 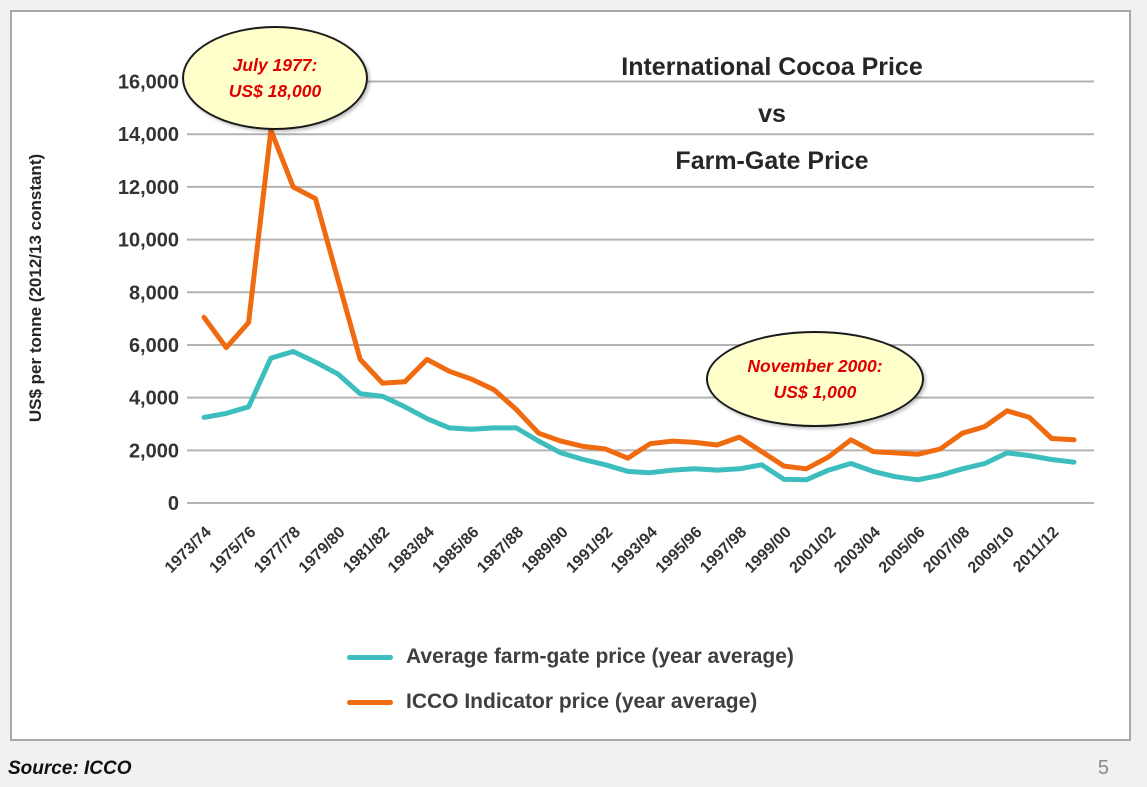 I want to click on chart-title-line-3: Farm-Gate Price, so click(x=772, y=161).